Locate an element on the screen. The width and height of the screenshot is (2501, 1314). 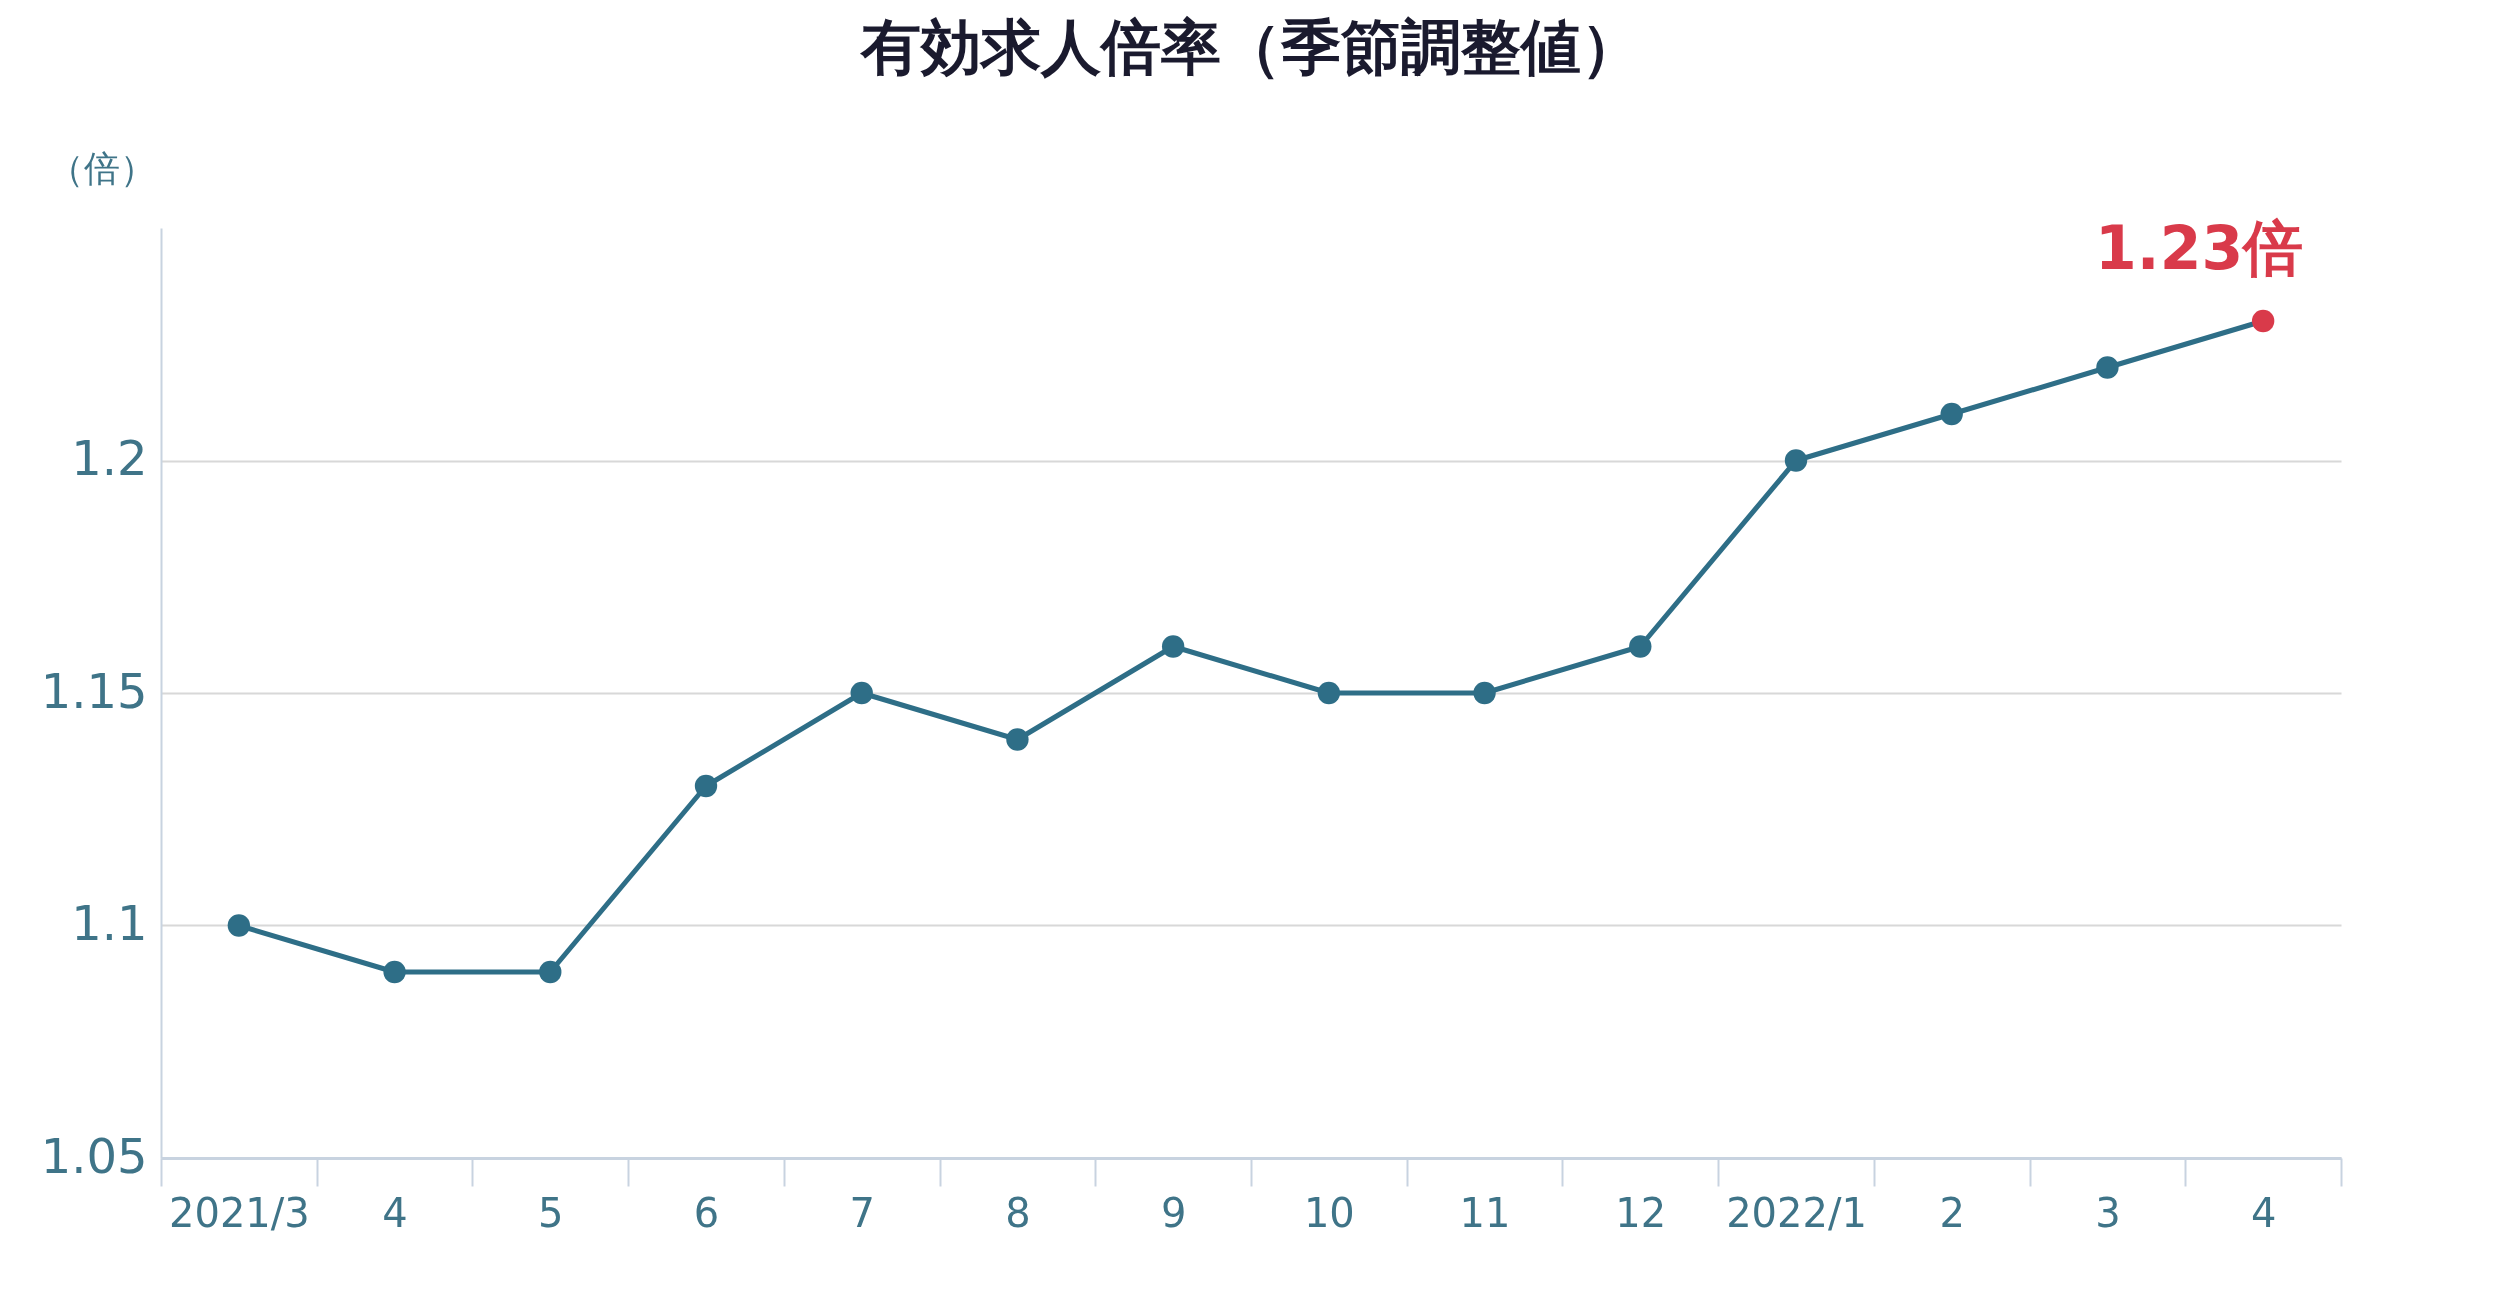
x-tick-label: 2022/1 is located at coordinates (1796, 1212).